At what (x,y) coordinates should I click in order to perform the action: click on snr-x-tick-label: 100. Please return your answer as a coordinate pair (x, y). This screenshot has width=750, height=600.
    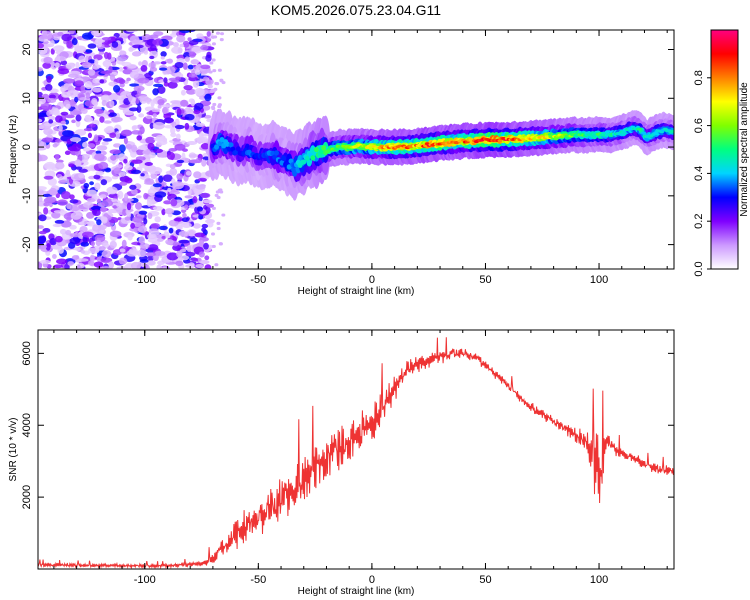
    Looking at the image, I should click on (599, 580).